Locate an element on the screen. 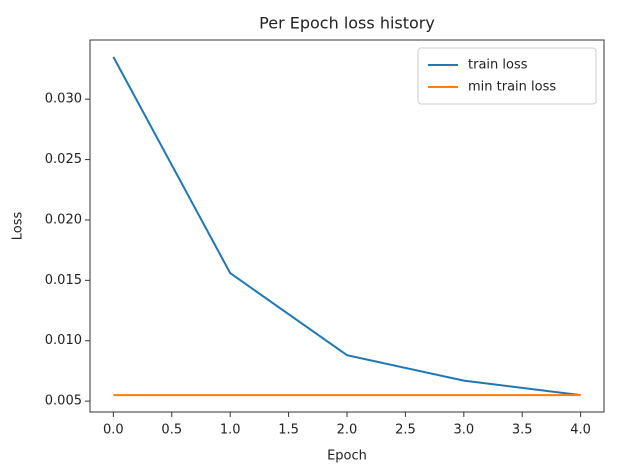  y-tick-label: 0.005 is located at coordinates (63, 401).